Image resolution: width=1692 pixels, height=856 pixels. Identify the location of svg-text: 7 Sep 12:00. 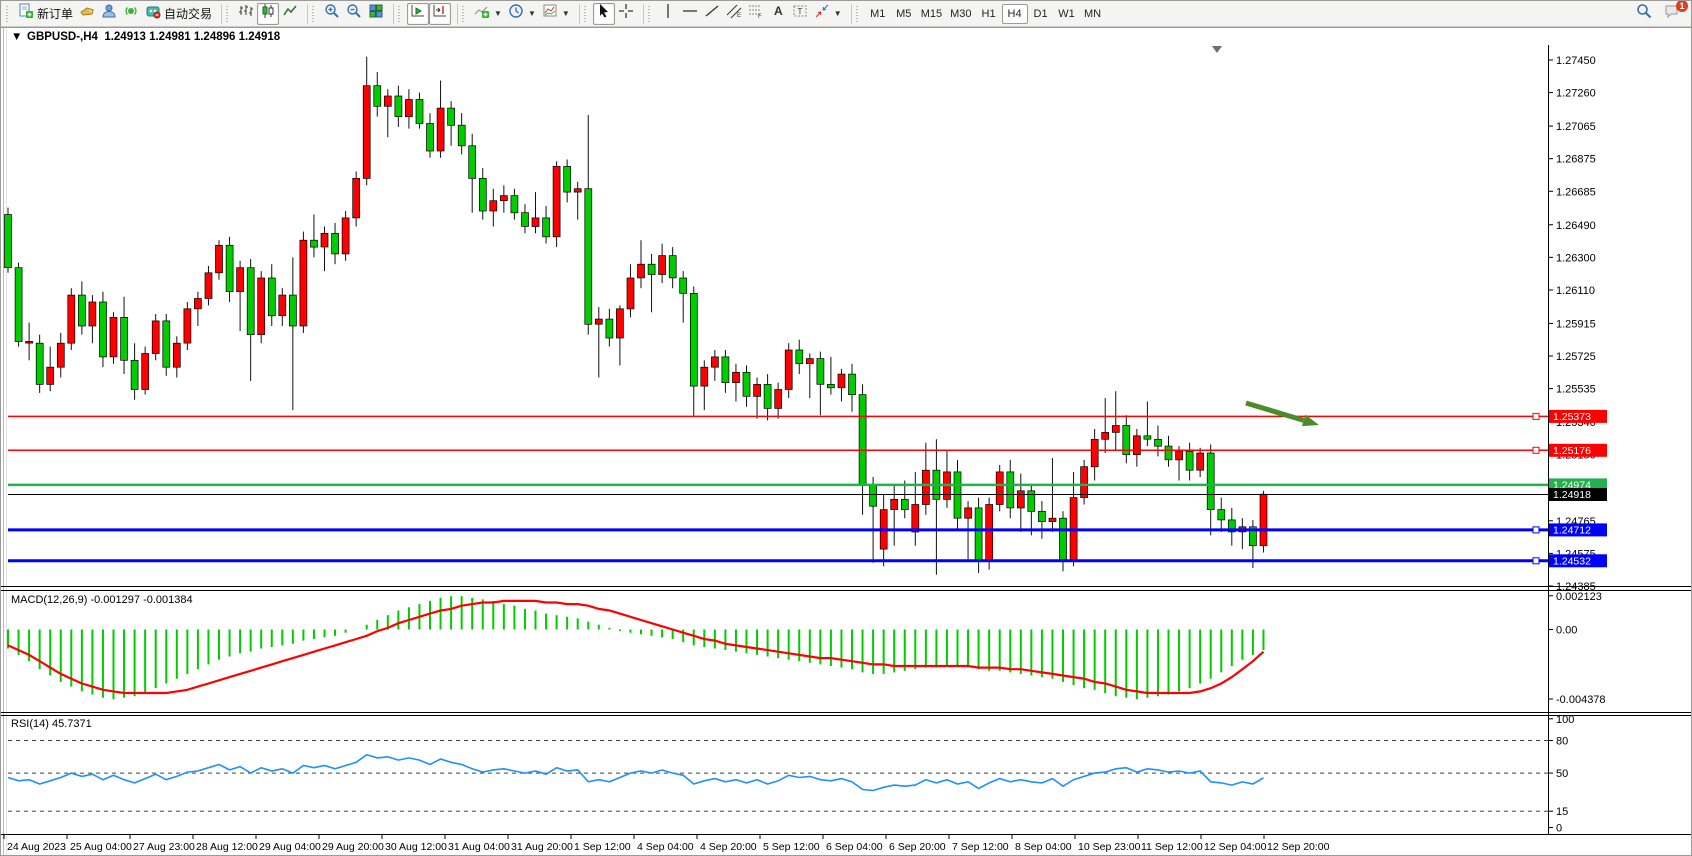
(980, 847).